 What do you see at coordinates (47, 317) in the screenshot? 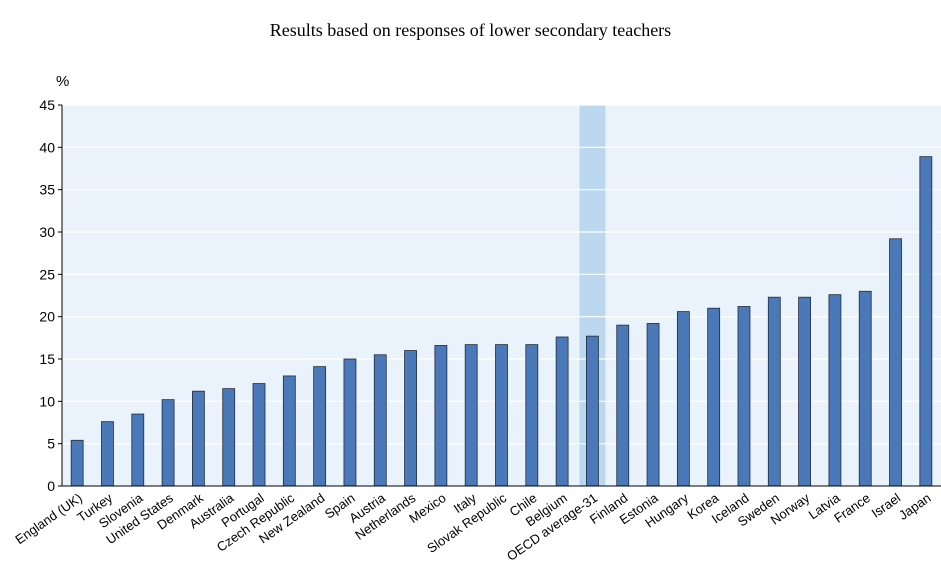
I see `y-tick-label: 20` at bounding box center [47, 317].